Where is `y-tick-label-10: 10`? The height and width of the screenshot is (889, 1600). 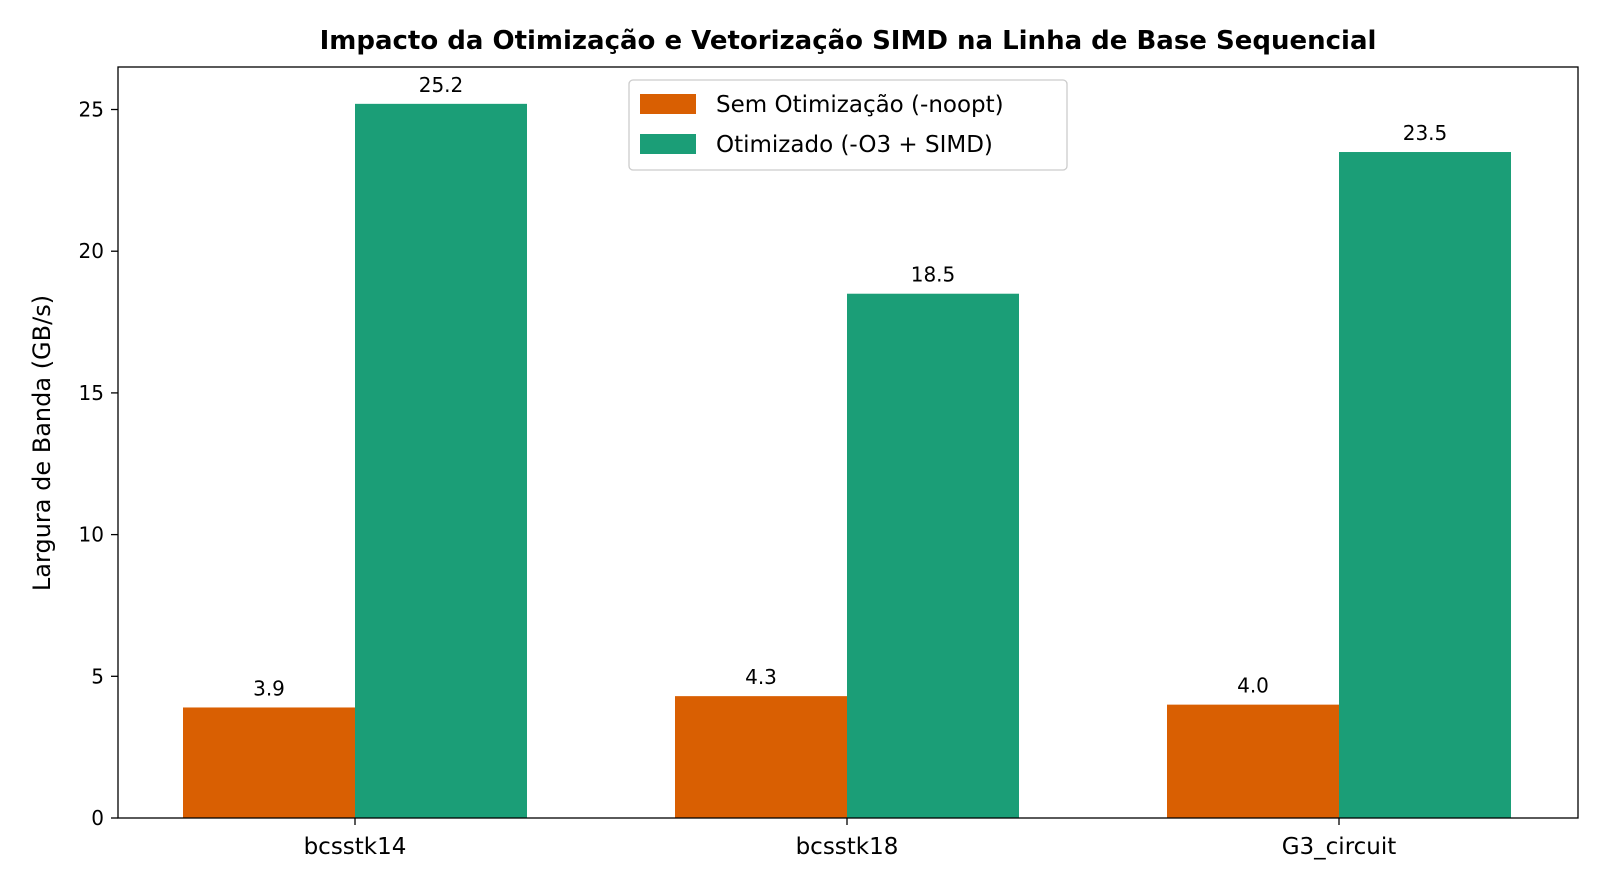
y-tick-label-10: 10 is located at coordinates (91, 535).